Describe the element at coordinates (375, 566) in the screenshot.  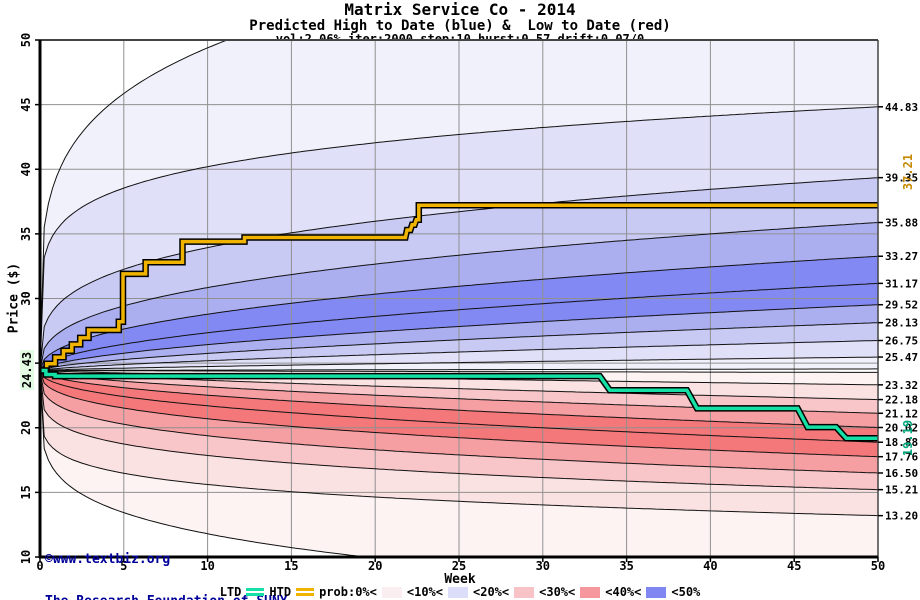
I see `x-tick-label: 20` at that location.